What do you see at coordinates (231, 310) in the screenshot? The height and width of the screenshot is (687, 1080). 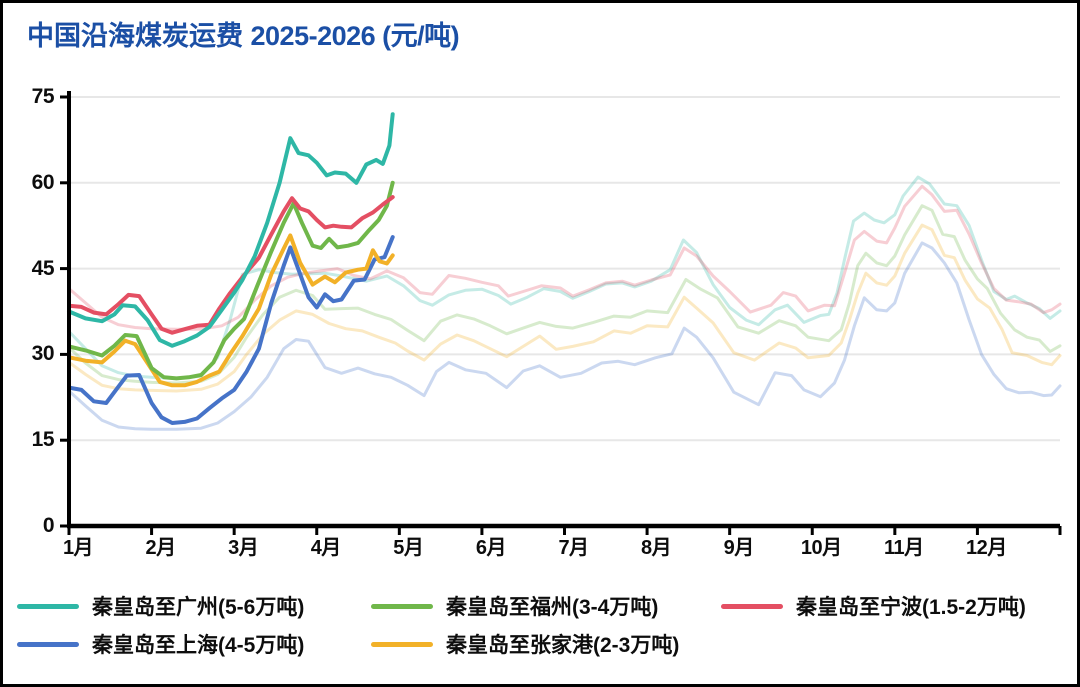 I see `series-line-2026-秦皇岛至张家港(2-3万吨)` at bounding box center [231, 310].